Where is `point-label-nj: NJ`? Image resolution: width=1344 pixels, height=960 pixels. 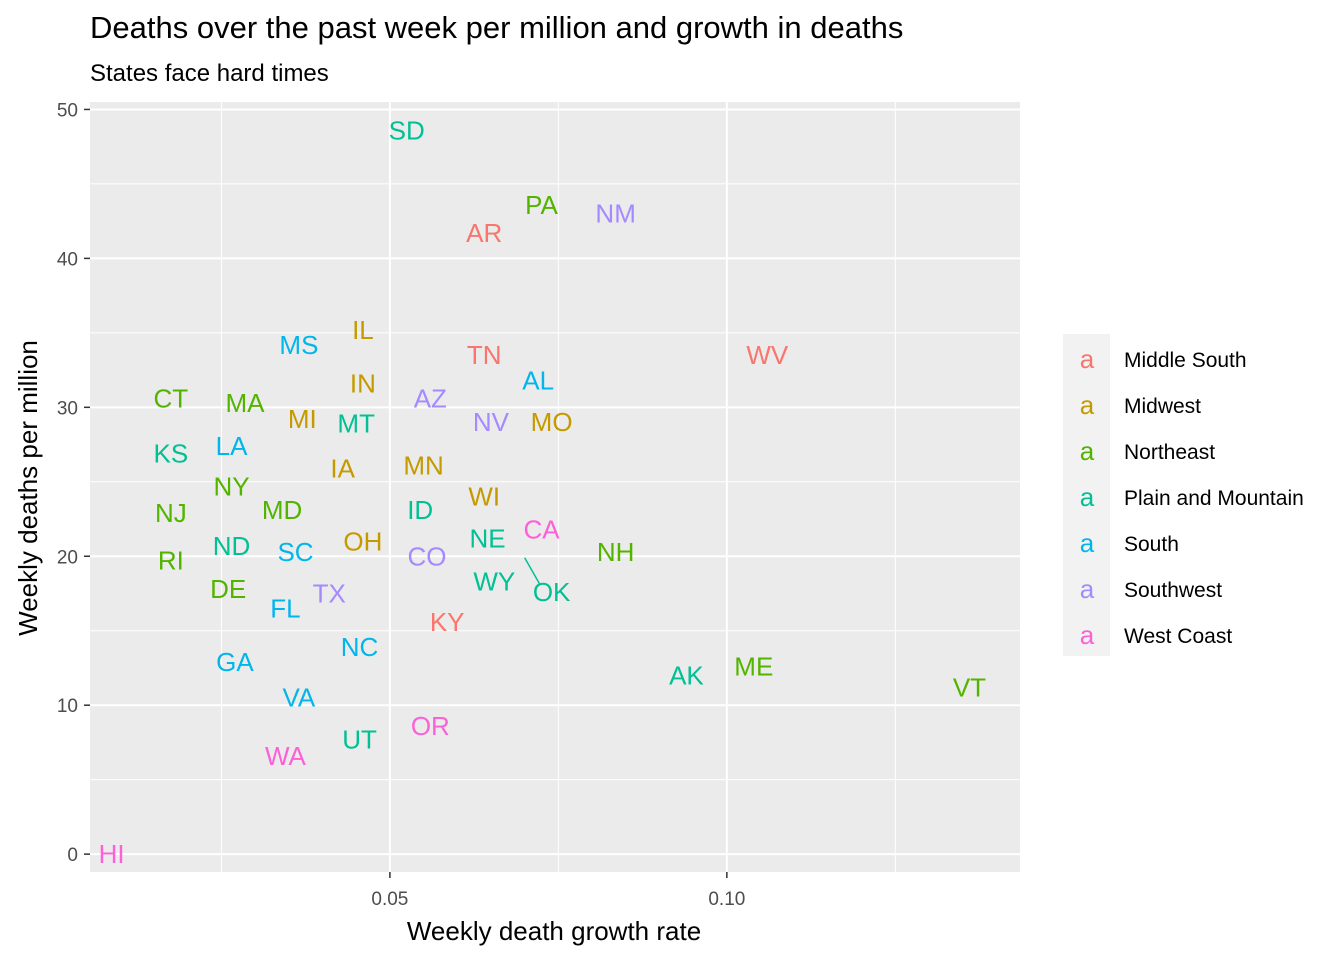 point-label-nj: NJ is located at coordinates (171, 513).